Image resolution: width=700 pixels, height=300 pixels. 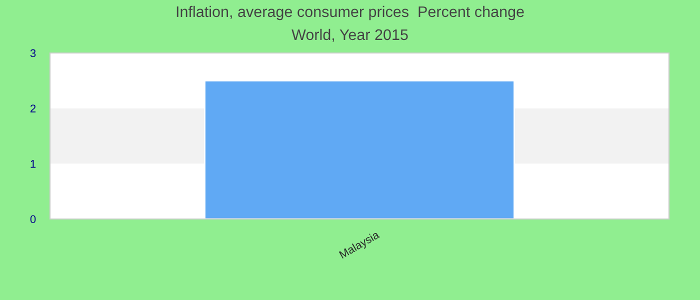 I want to click on y-tick-label: 3, so click(x=33, y=53).